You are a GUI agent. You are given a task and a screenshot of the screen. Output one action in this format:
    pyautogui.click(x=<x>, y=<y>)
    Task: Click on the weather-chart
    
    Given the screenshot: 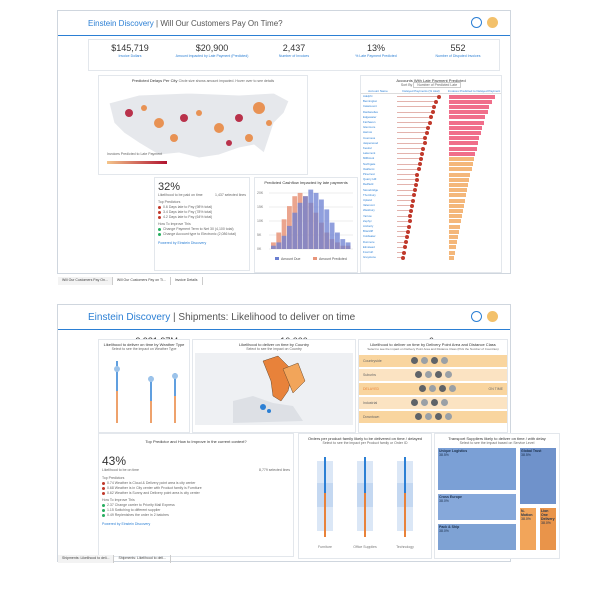 What is the action you would take?
    pyautogui.click(x=144, y=389)
    